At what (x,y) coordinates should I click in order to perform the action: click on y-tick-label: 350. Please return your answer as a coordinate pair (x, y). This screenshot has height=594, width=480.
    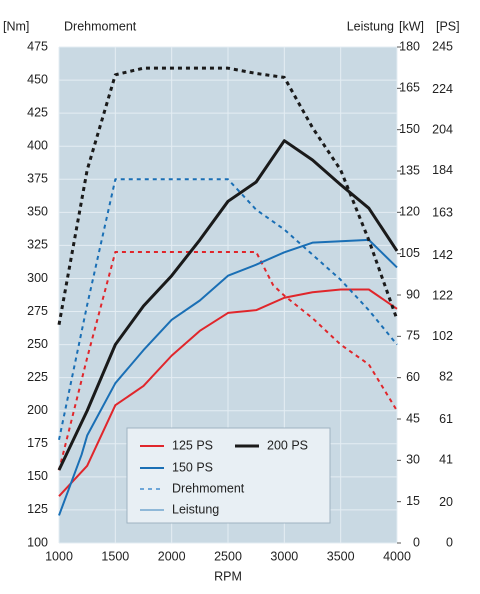
    Looking at the image, I should click on (37, 212).